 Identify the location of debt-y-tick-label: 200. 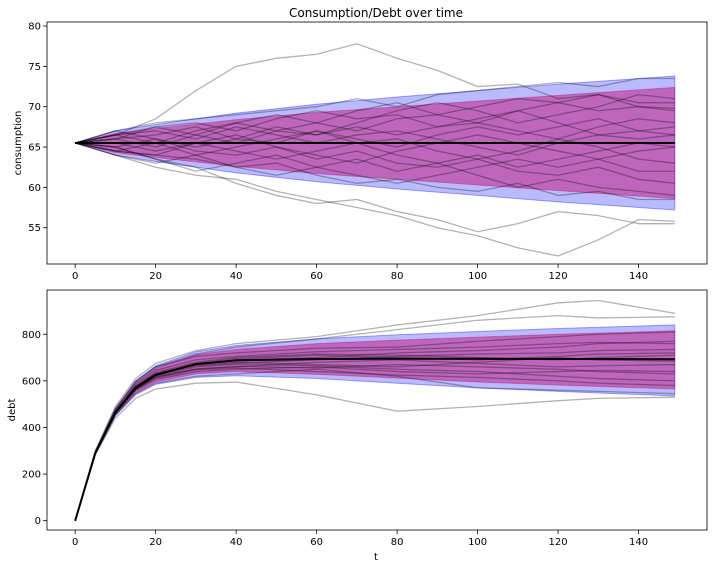
(31, 475).